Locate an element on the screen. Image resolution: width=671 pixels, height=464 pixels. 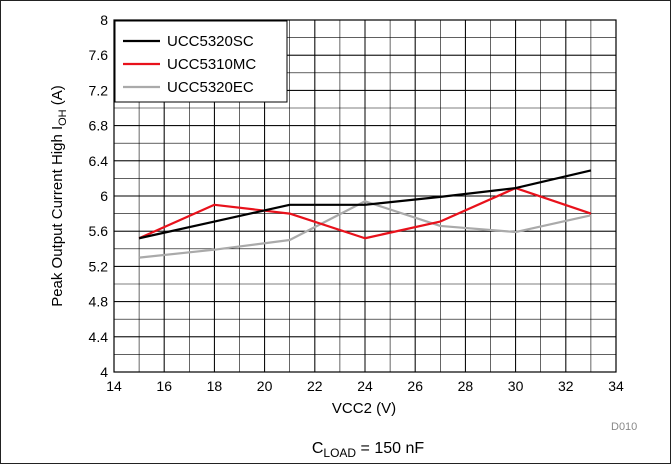
series-line-ucc5320sc is located at coordinates (365, 204).